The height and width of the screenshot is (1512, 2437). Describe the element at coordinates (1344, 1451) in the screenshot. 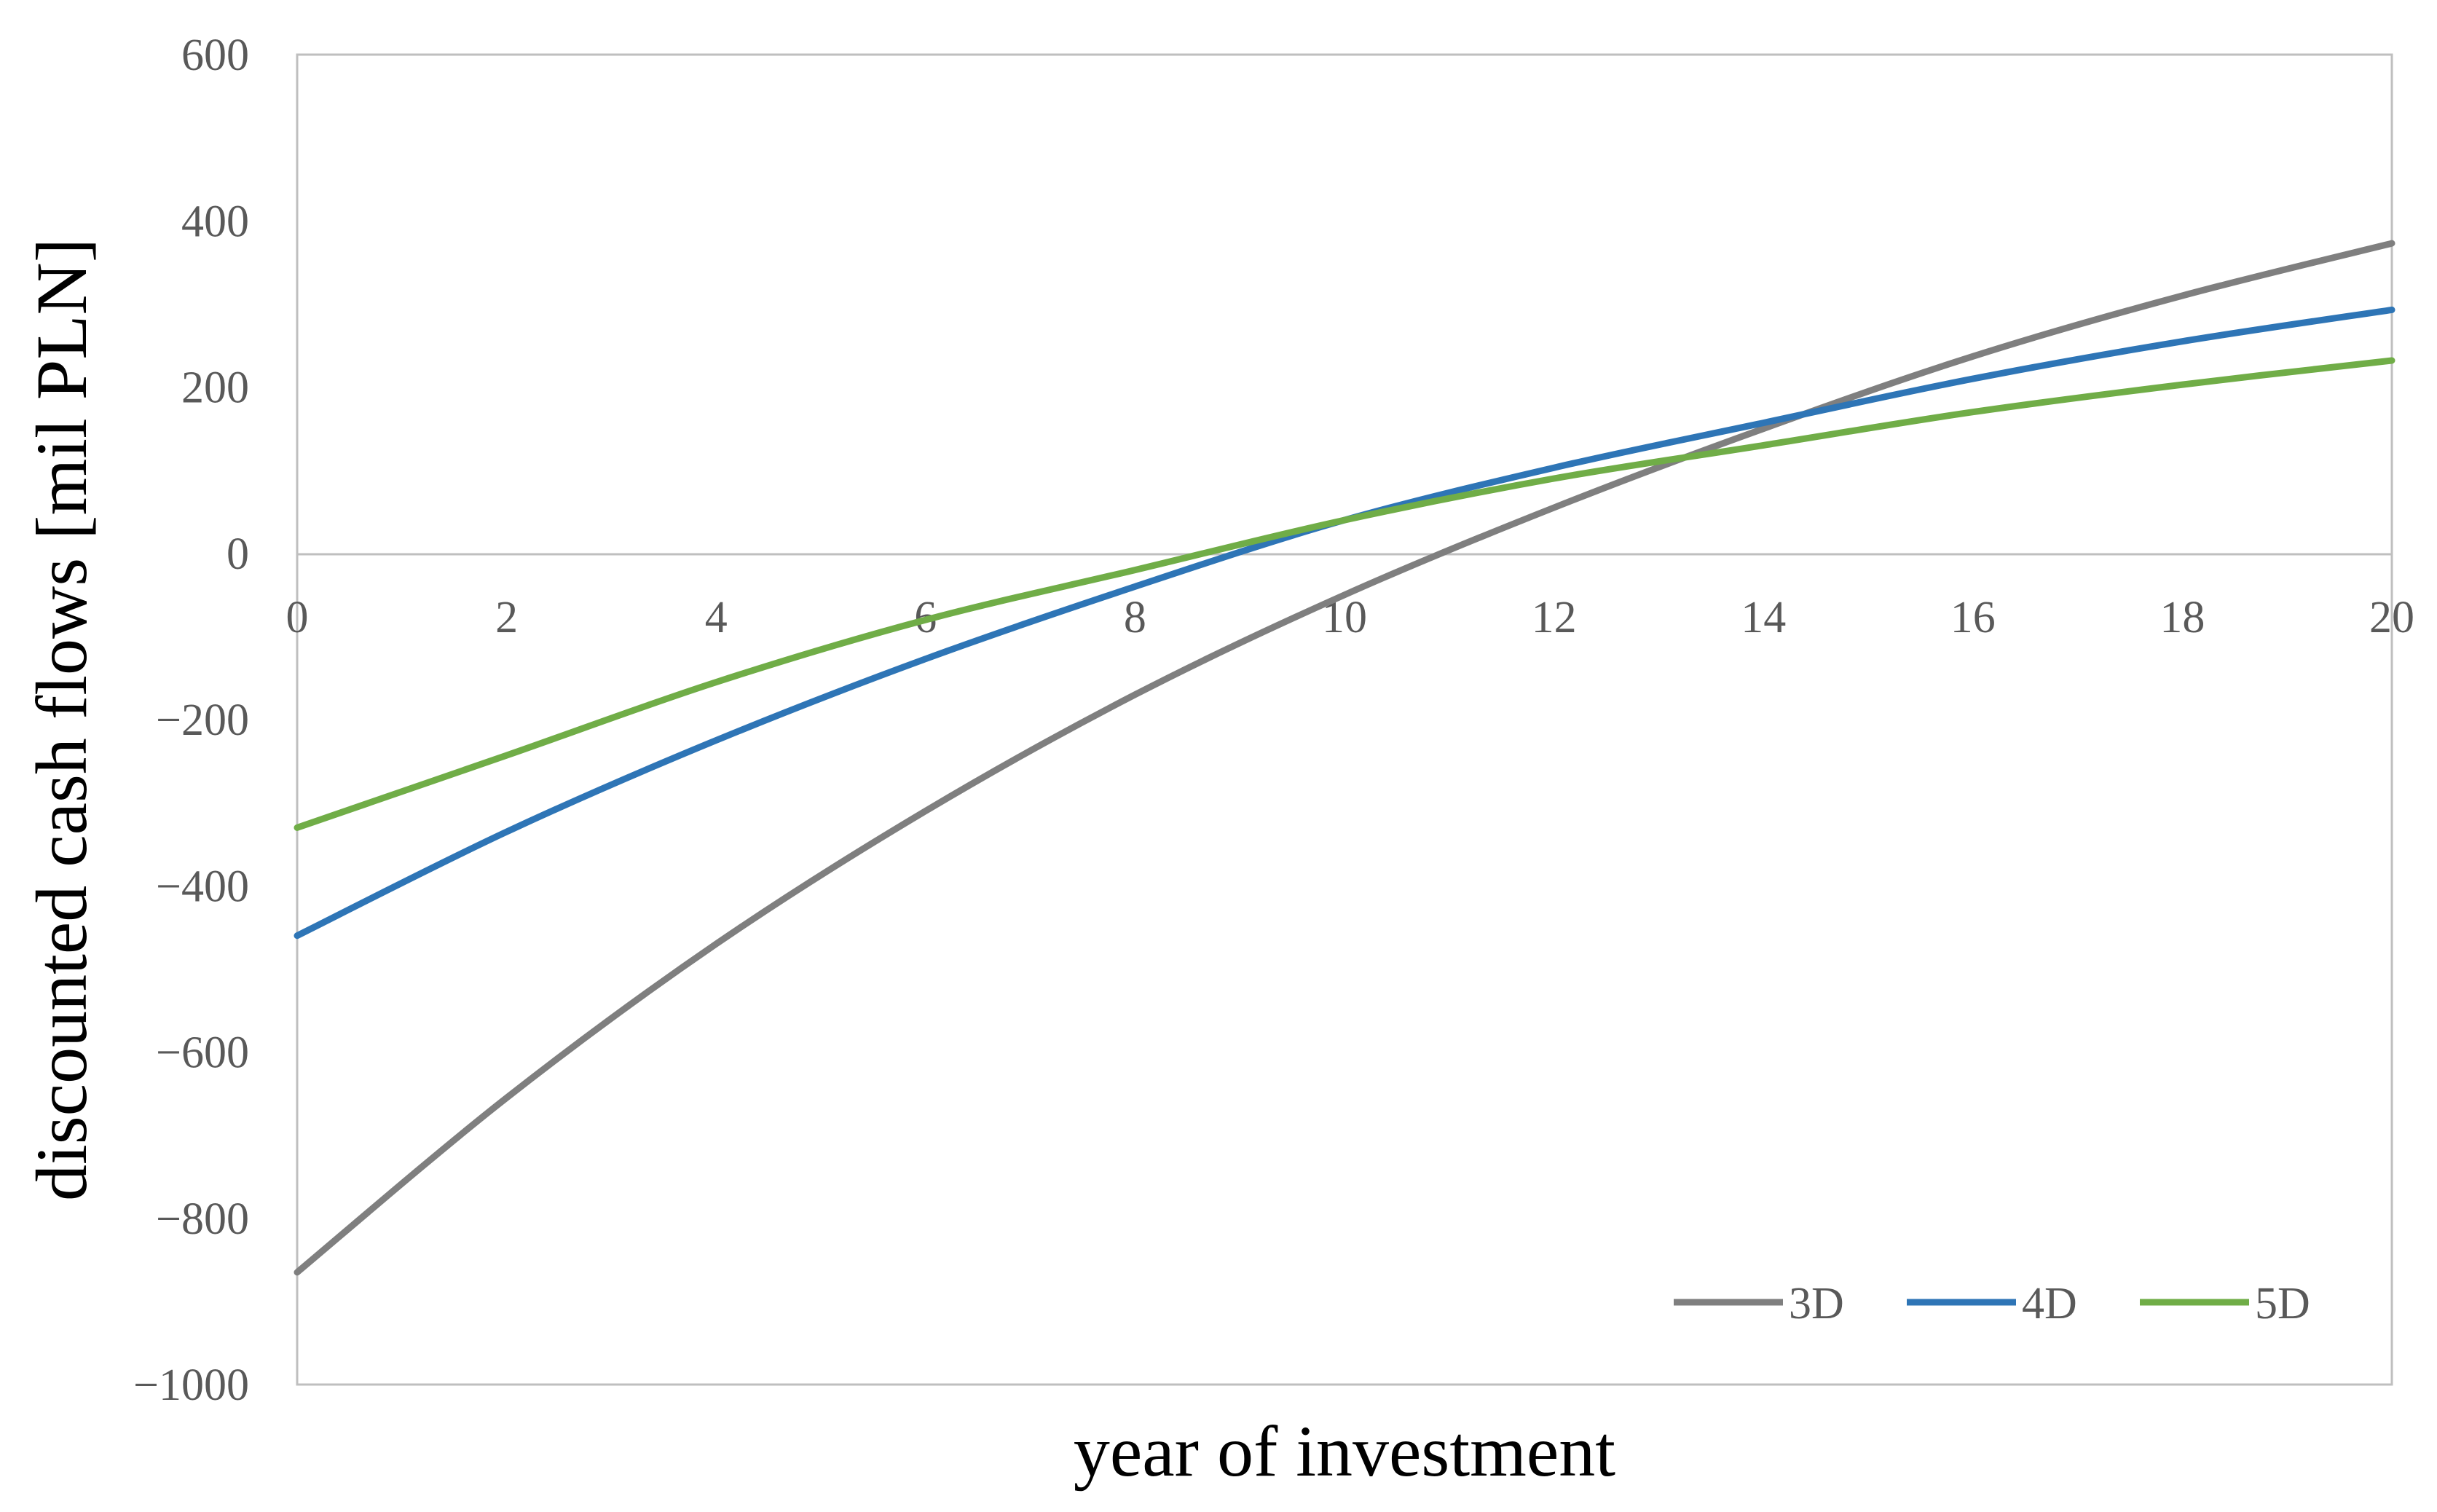

I see `x-axis-title: year of investment` at that location.